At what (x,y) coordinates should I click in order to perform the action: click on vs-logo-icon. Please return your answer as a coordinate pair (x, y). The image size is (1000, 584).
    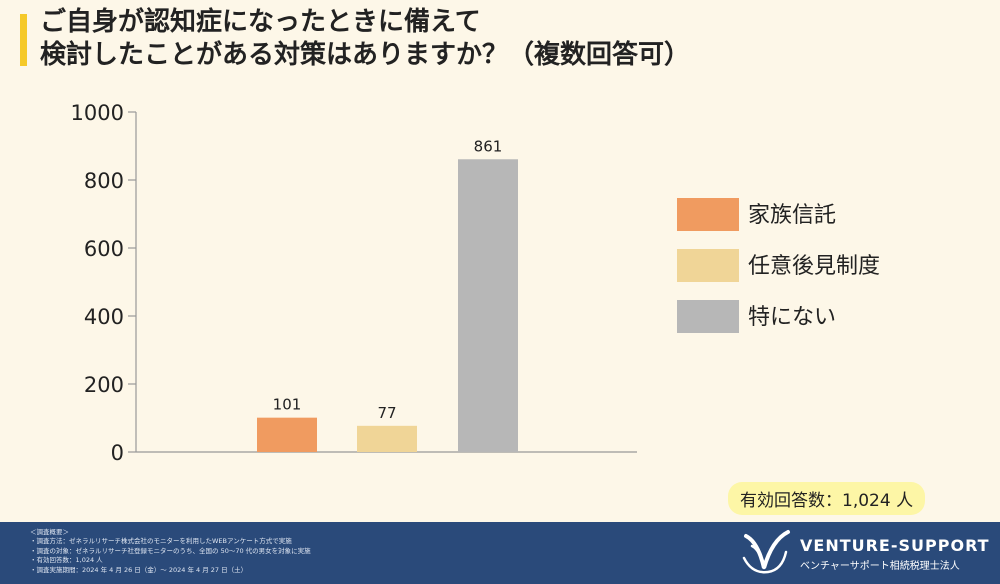
    Looking at the image, I should click on (766, 553).